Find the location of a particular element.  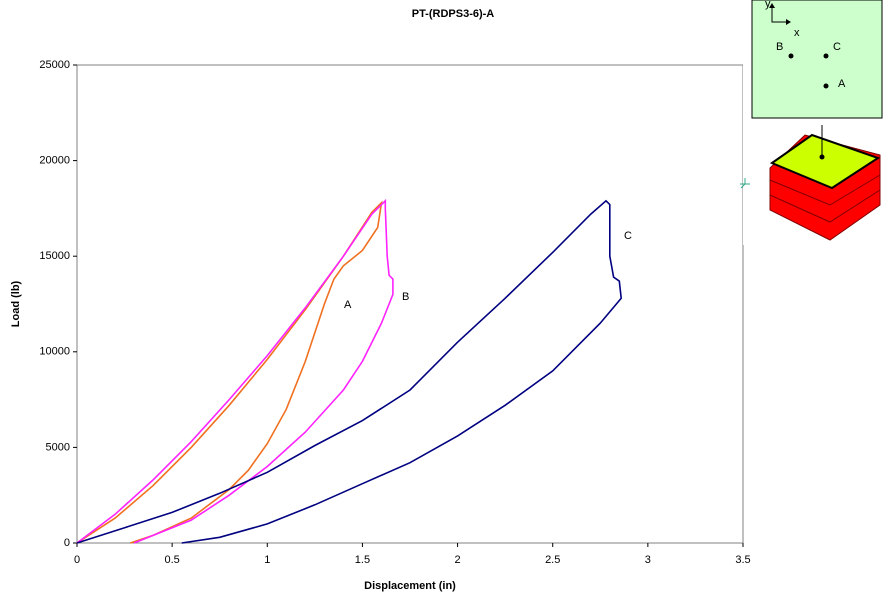

inset-axis-label: x is located at coordinates (797, 33).